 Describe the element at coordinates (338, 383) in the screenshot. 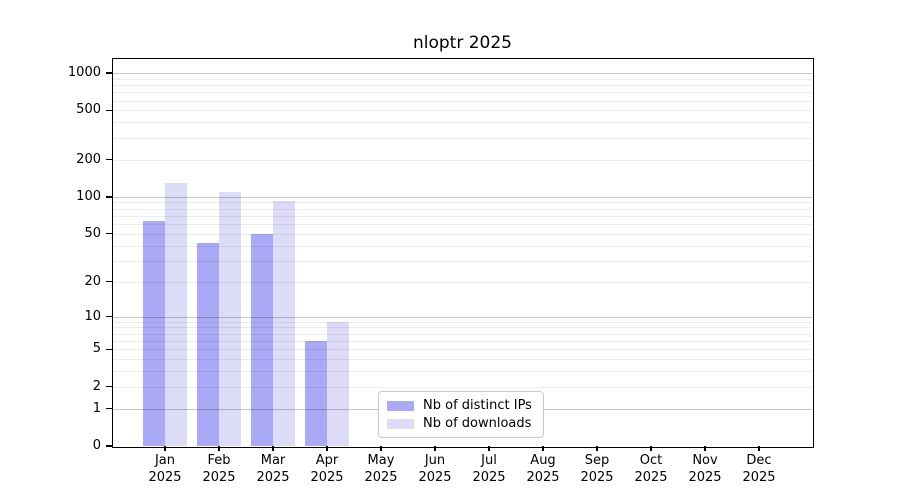

I see `bar-downloads-apr` at that location.